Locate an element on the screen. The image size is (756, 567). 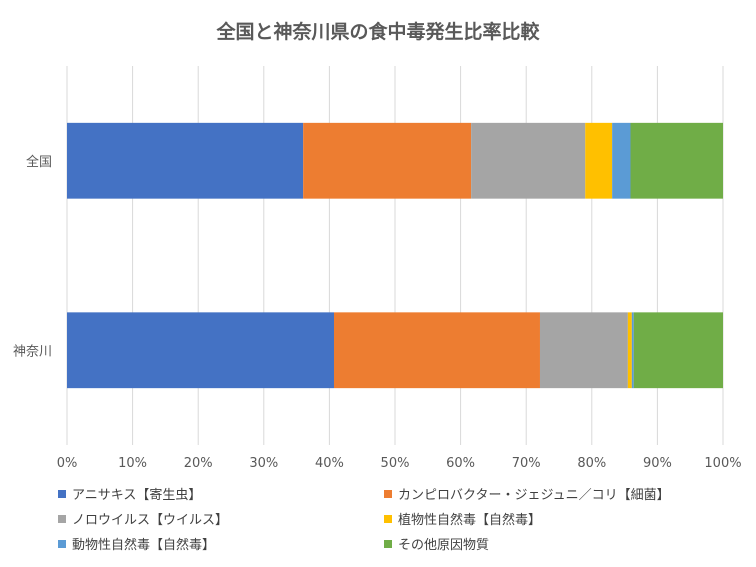
legend-item: 動物性自然毒【自然毒】 is located at coordinates (136, 543).